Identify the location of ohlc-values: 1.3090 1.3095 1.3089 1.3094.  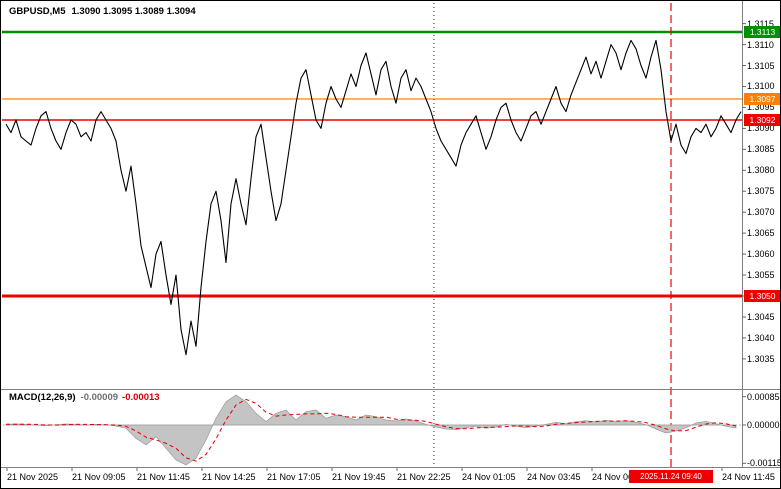
(133, 11).